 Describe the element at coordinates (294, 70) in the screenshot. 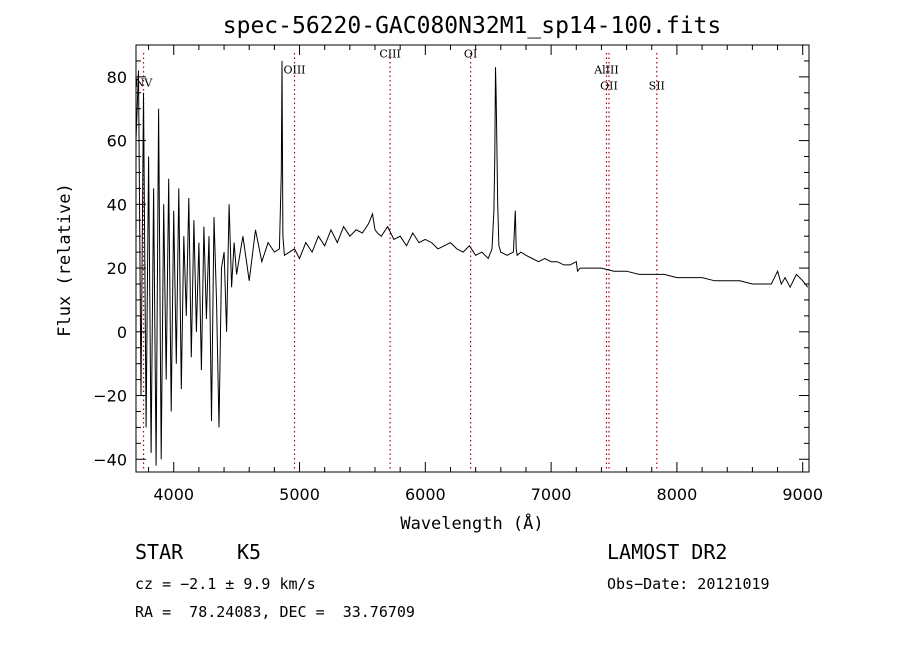

I see `spectral-line-oiii-label: OIII` at that location.